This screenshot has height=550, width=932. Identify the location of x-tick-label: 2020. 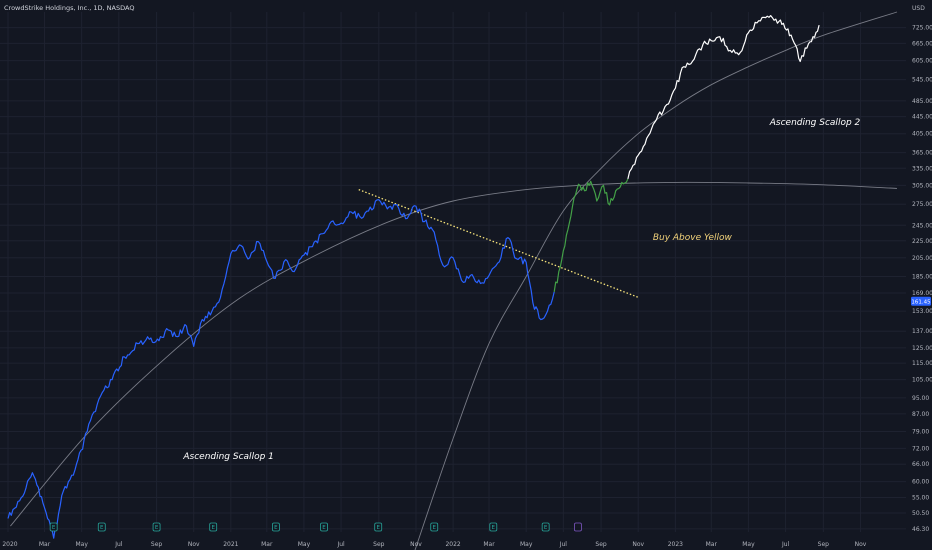
(9, 544).